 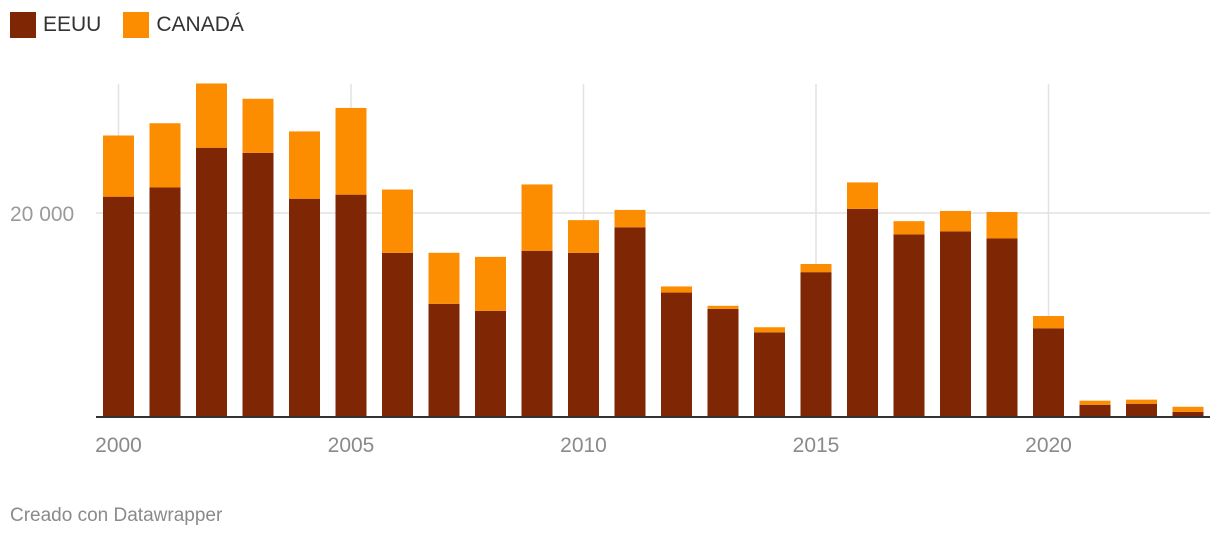 What do you see at coordinates (769, 330) in the screenshot?
I see `bar-canada-2014` at bounding box center [769, 330].